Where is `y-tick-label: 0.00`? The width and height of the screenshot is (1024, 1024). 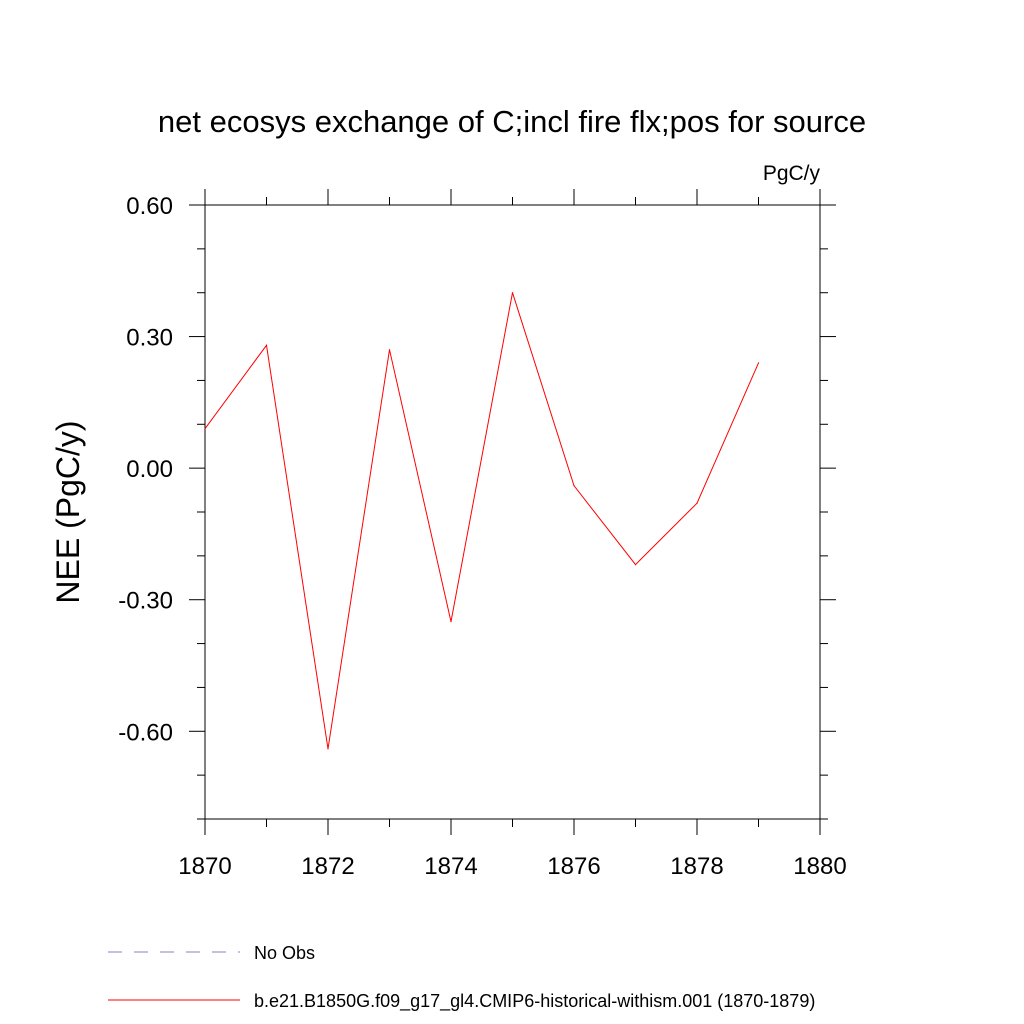
y-tick-label: 0.00 is located at coordinates (149, 469).